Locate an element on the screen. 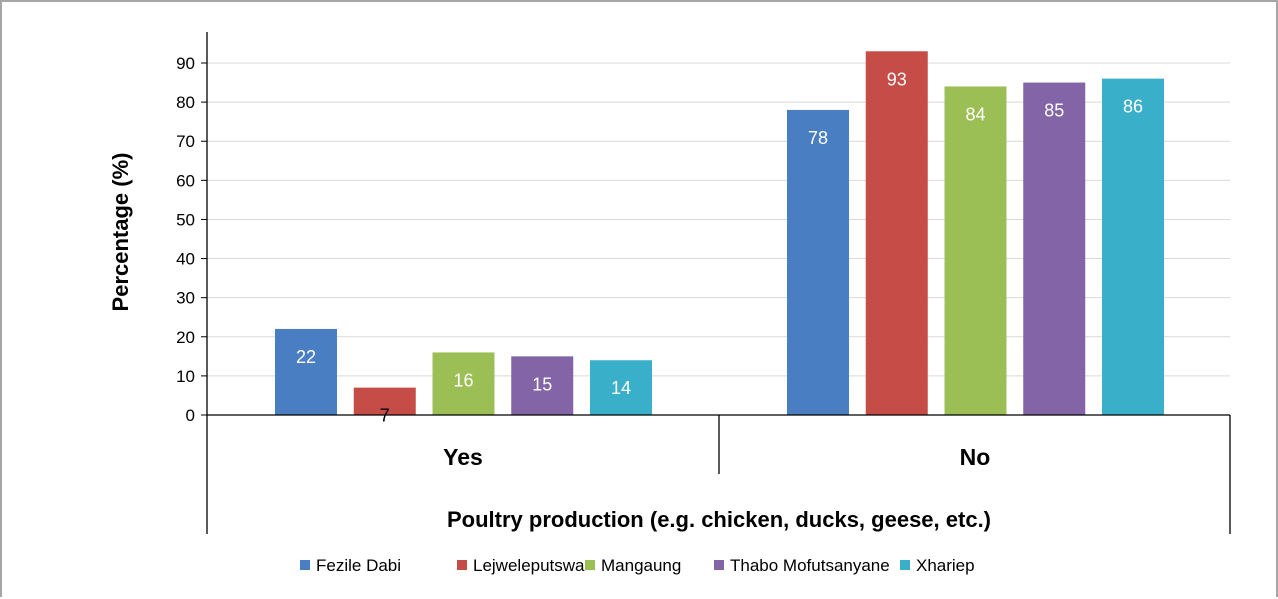 The image size is (1278, 599). y-tick-label: 0 is located at coordinates (190, 415).